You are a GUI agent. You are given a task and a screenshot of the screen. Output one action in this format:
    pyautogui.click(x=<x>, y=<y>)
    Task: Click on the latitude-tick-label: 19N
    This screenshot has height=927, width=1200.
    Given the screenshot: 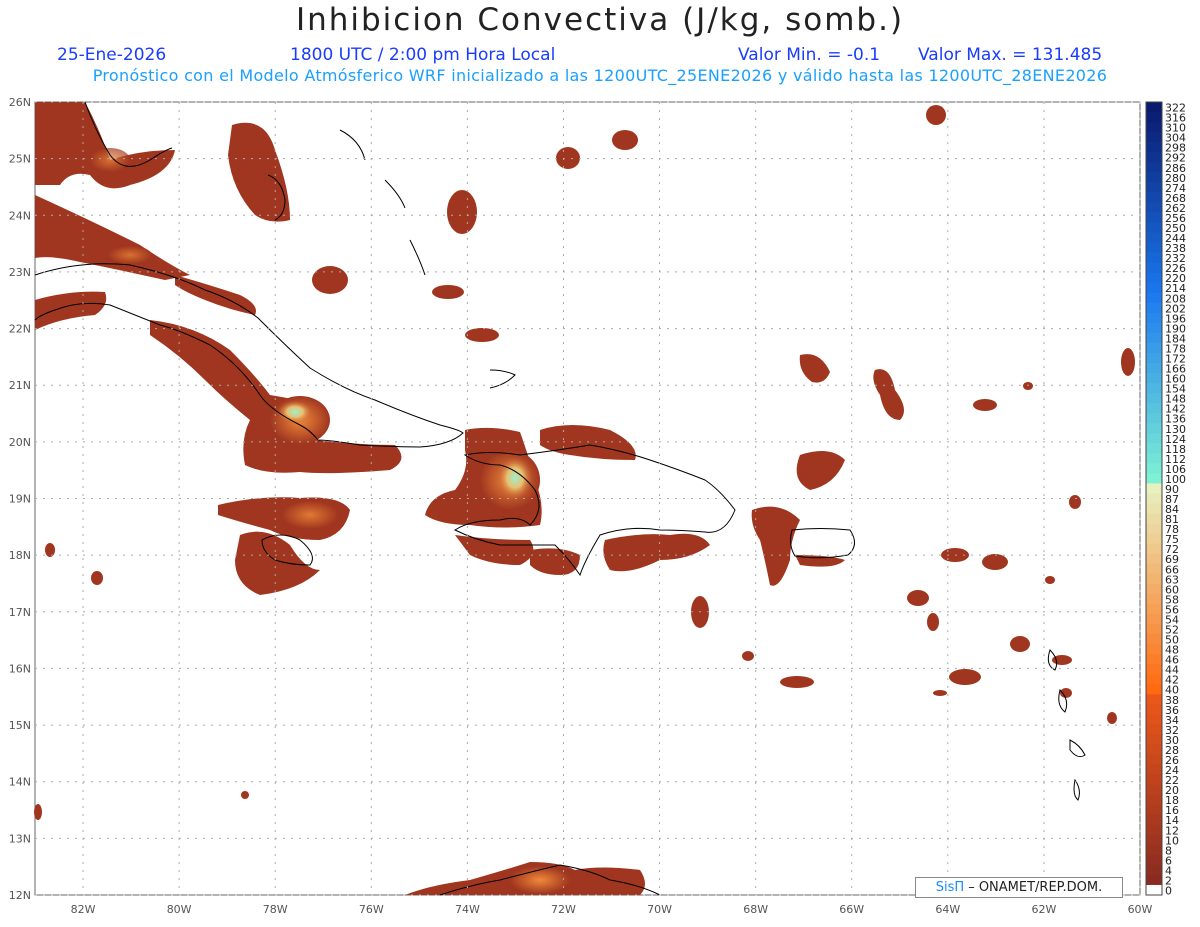 What is the action you would take?
    pyautogui.click(x=20, y=499)
    